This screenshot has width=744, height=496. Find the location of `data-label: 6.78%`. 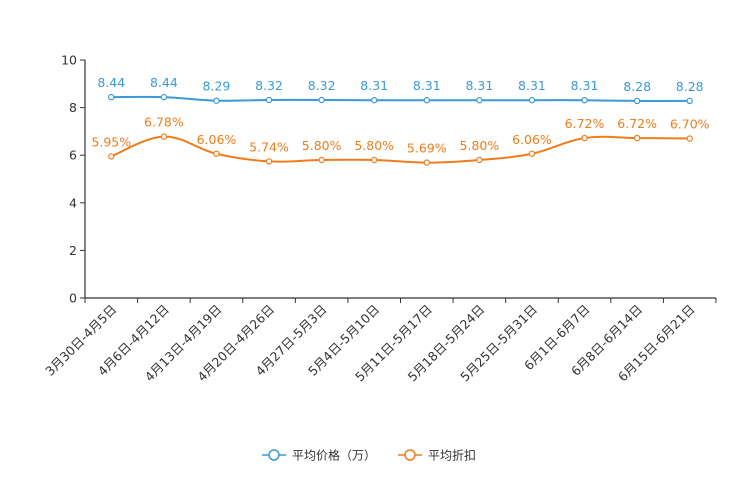

data-label: 6.78% is located at coordinates (164, 122).